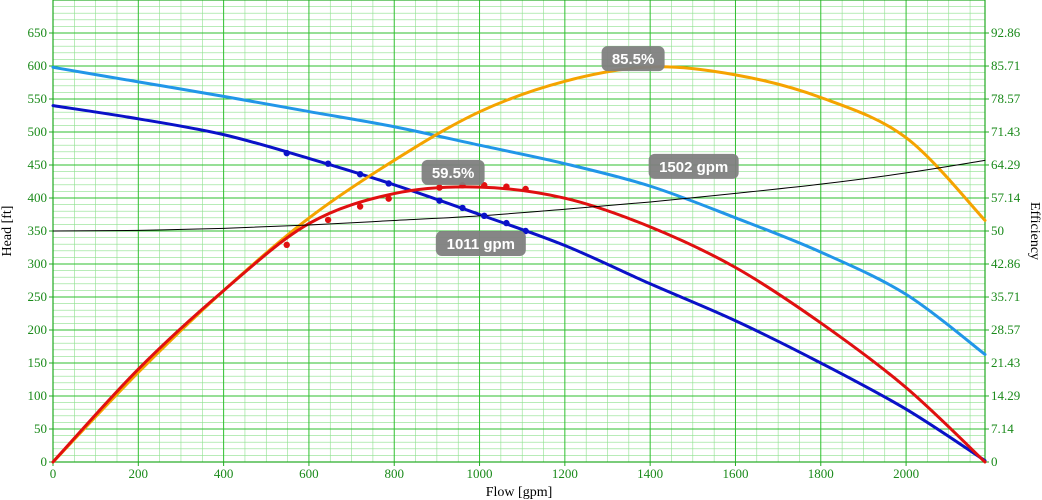 This screenshot has width=1042, height=500. Describe the element at coordinates (1006, 263) in the screenshot. I see `y-right-tick-label: 42.86` at that location.